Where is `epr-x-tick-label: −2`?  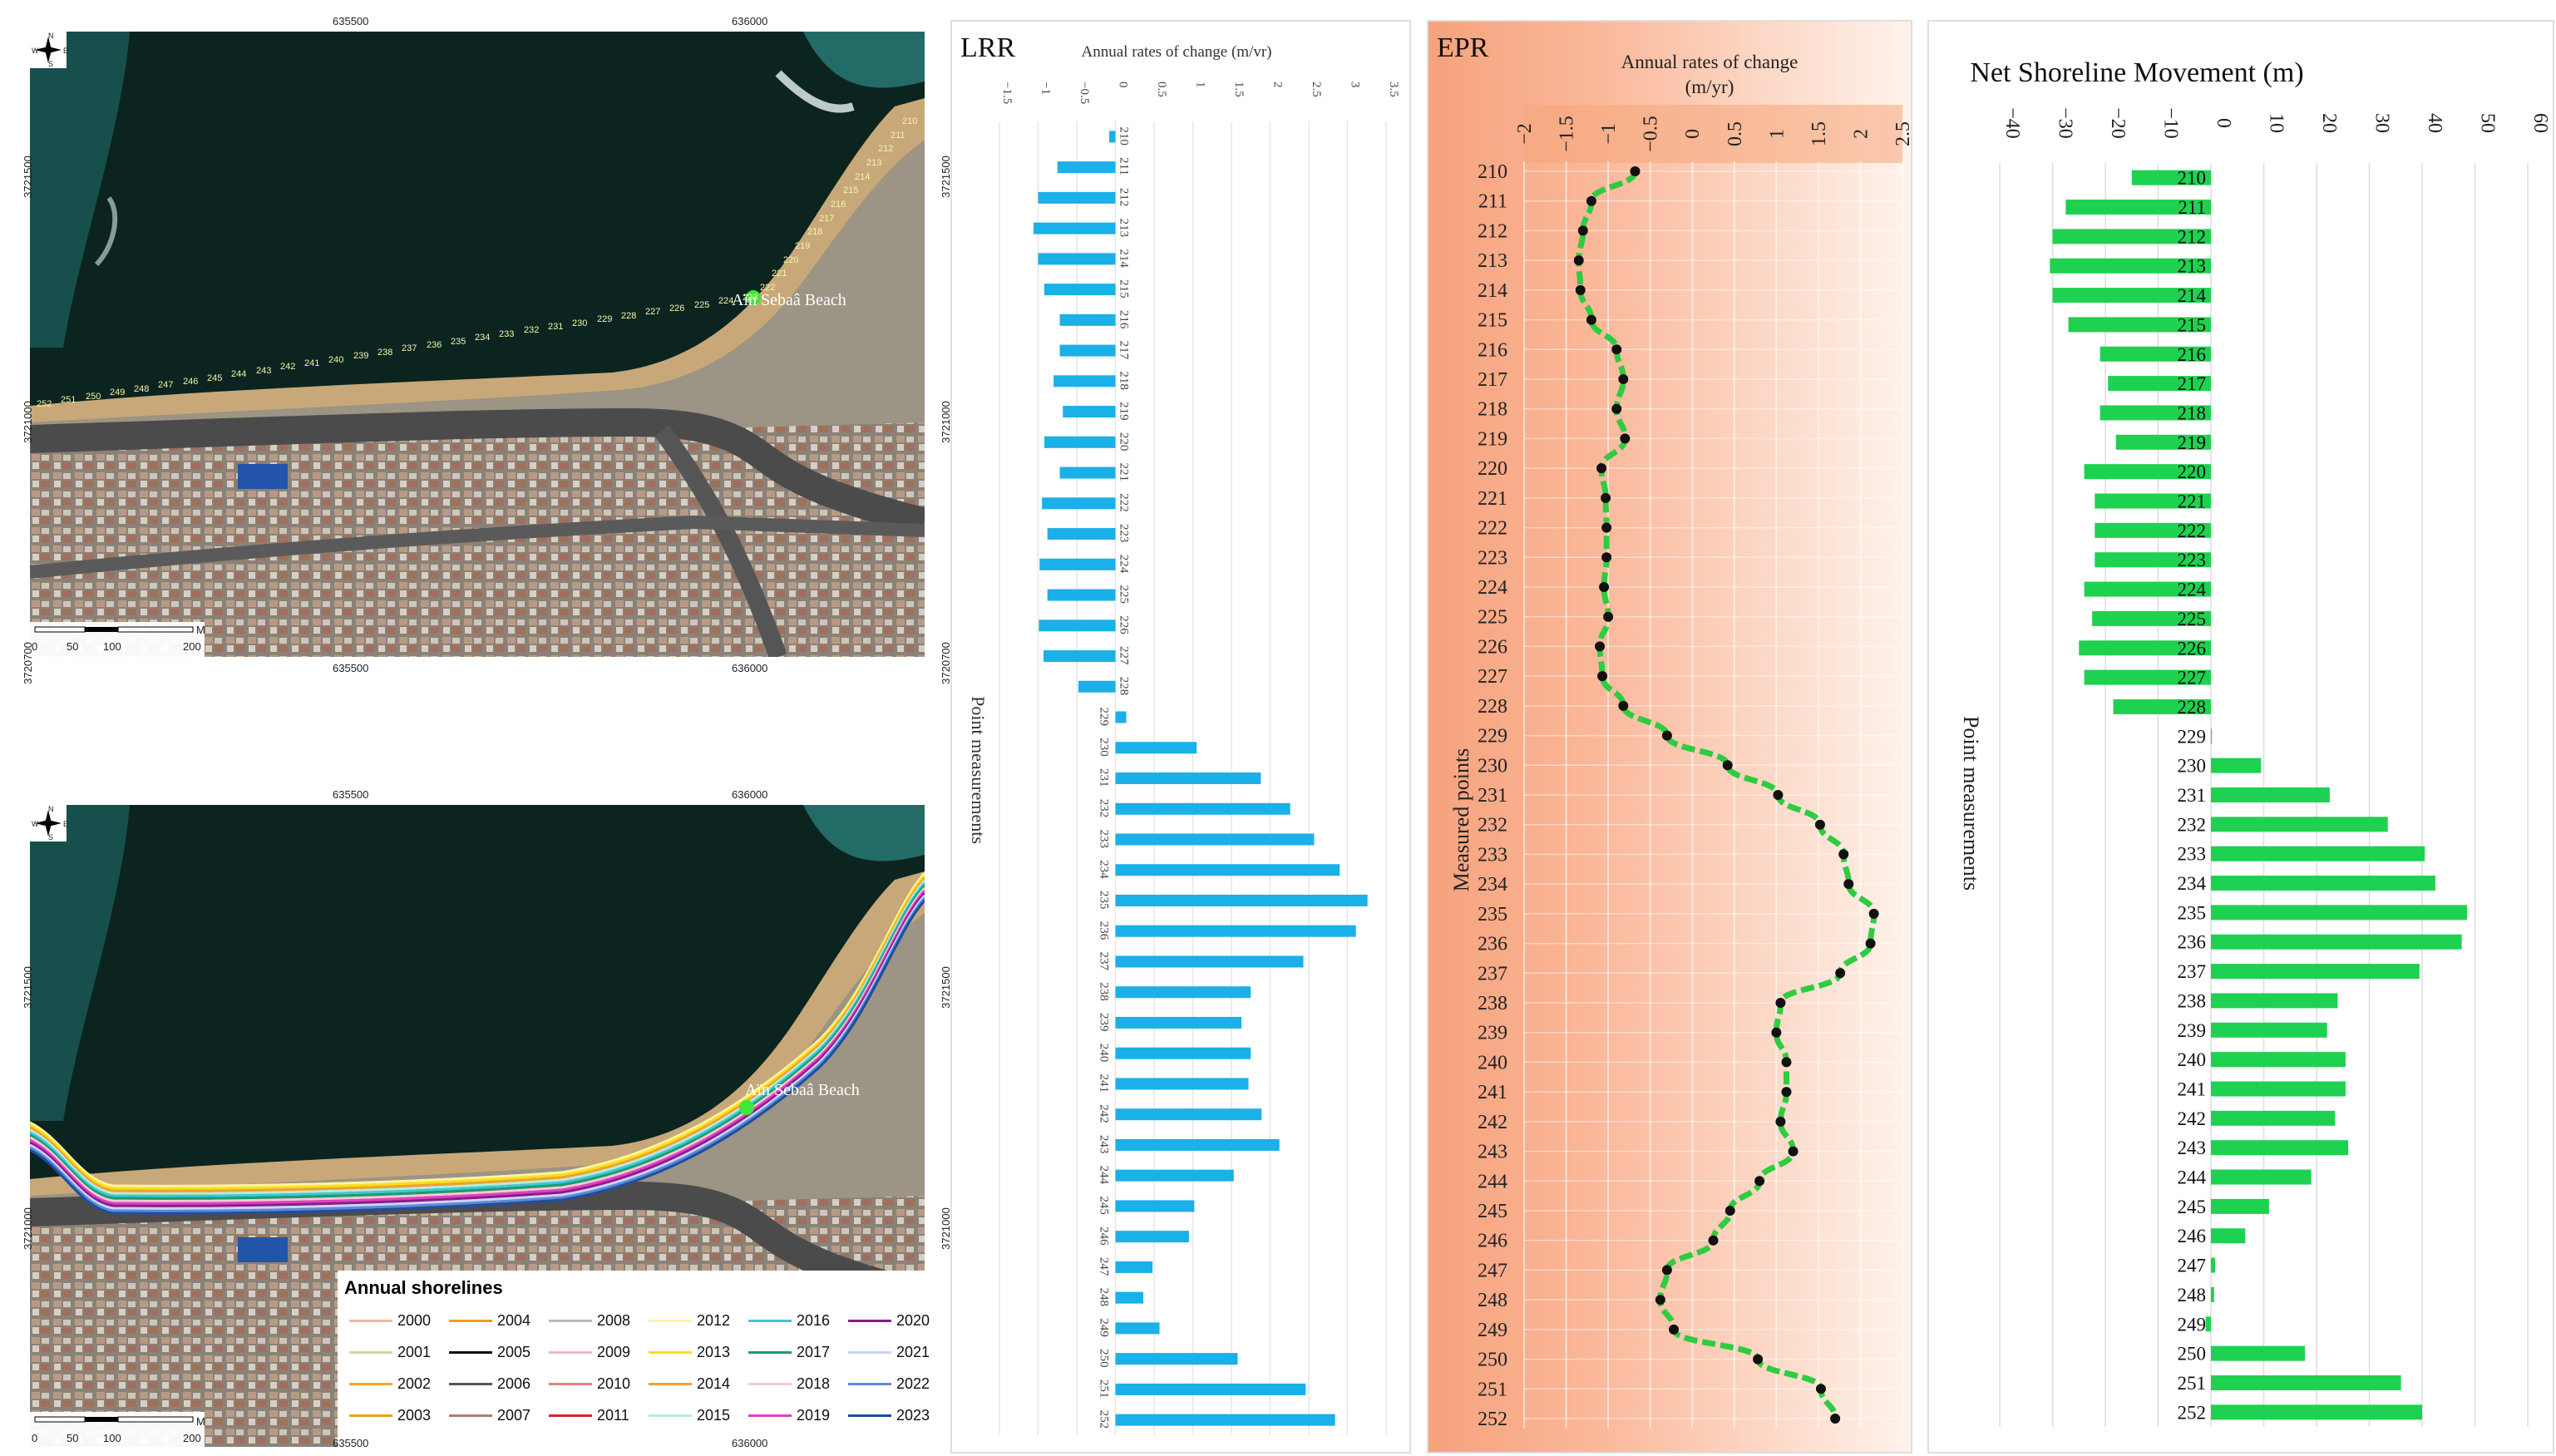
epr-x-tick-label: −2 is located at coordinates (1525, 134).